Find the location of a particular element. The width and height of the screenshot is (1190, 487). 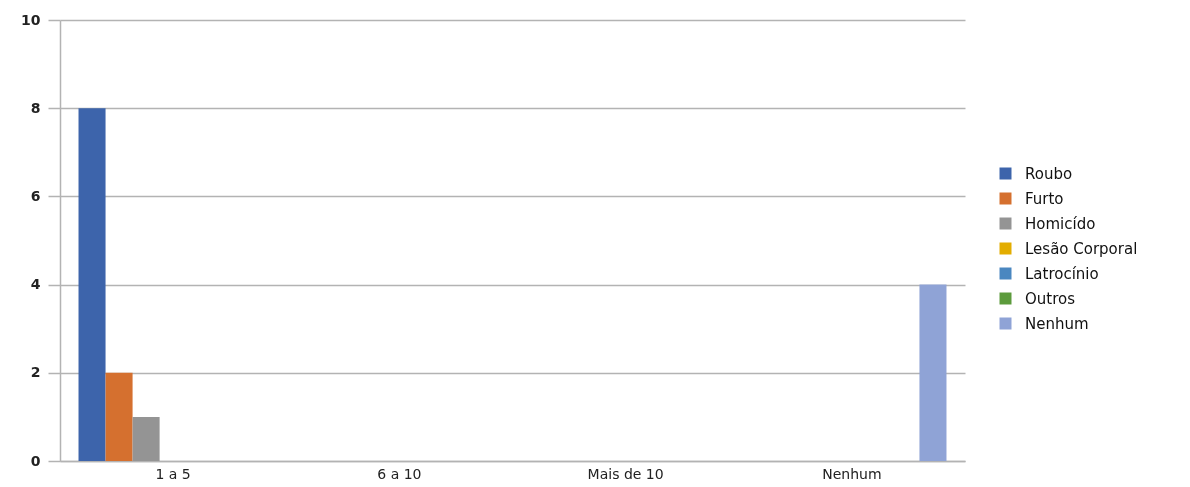

y-tick-label: 0 is located at coordinates (35, 460).